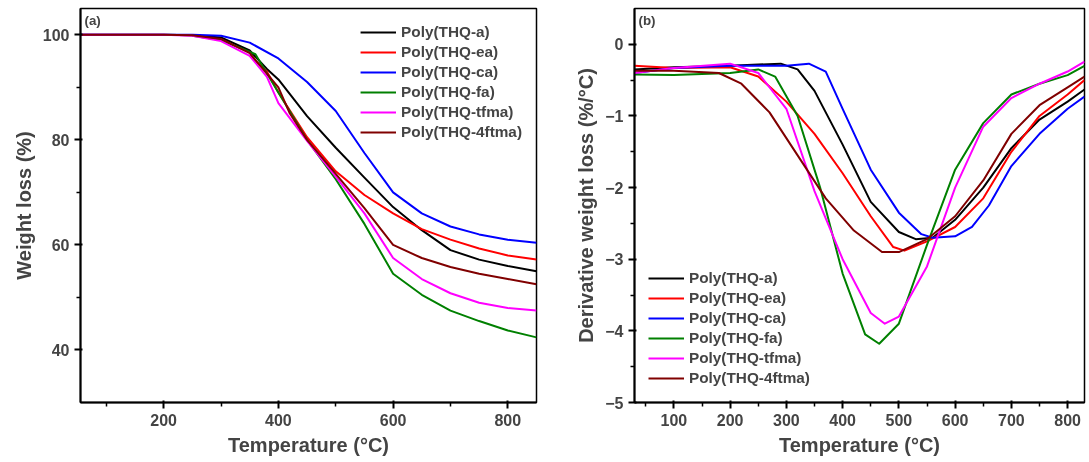 The width and height of the screenshot is (1089, 462). Describe the element at coordinates (60, 140) in the screenshot. I see `y-tick-label: 80` at that location.